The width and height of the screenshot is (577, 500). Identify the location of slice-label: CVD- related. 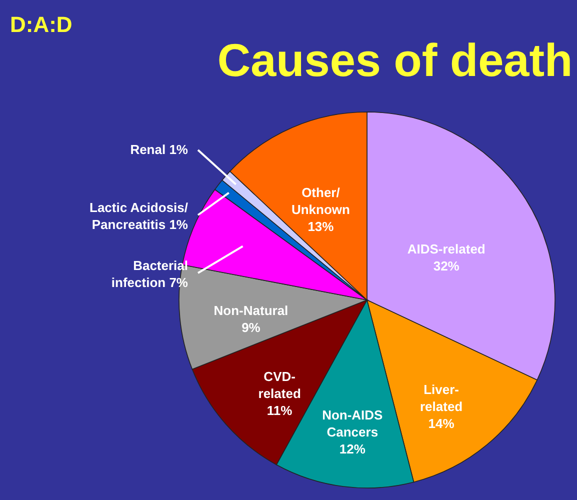
(279, 385).